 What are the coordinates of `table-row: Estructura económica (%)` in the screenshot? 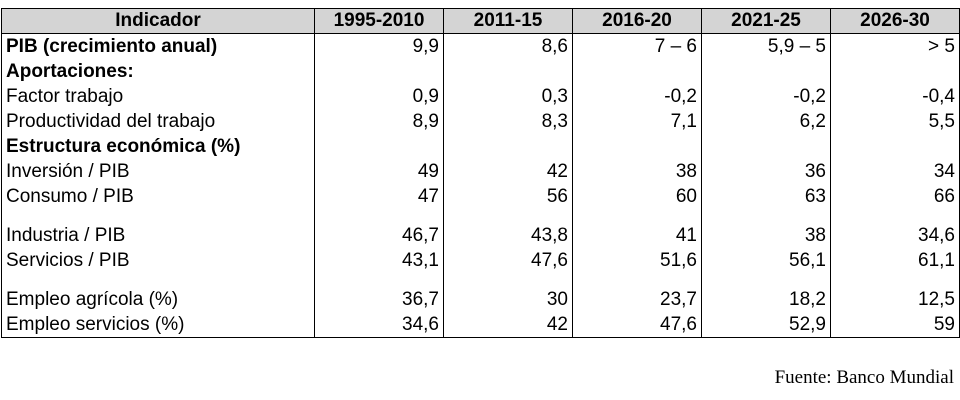 It's located at (480, 146).